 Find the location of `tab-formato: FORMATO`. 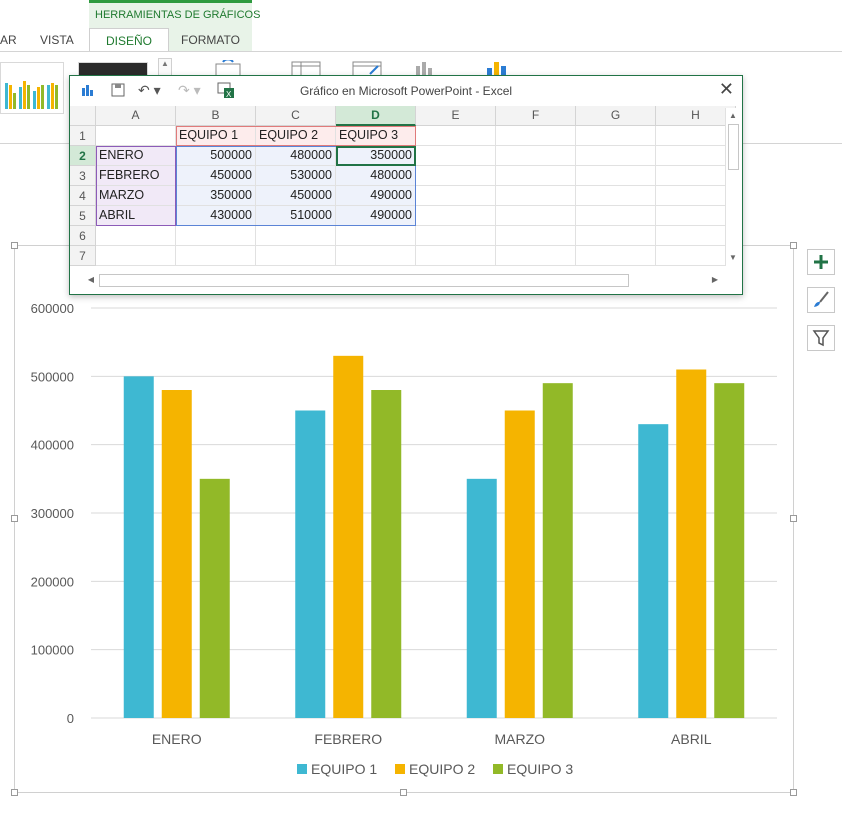

tab-formato: FORMATO is located at coordinates (210, 40).